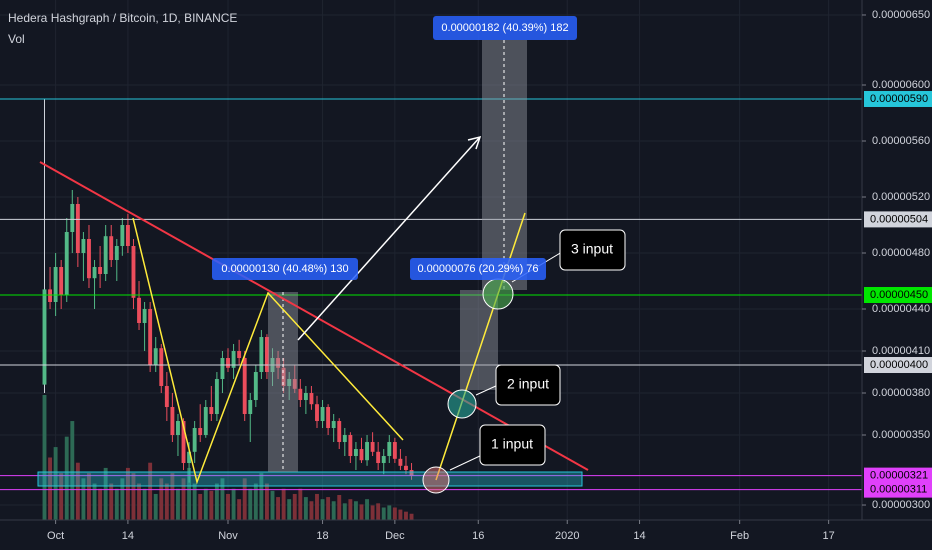 The width and height of the screenshot is (932, 550). I want to click on range-label: 0.00000076 (20.29%) 76, so click(477, 269).